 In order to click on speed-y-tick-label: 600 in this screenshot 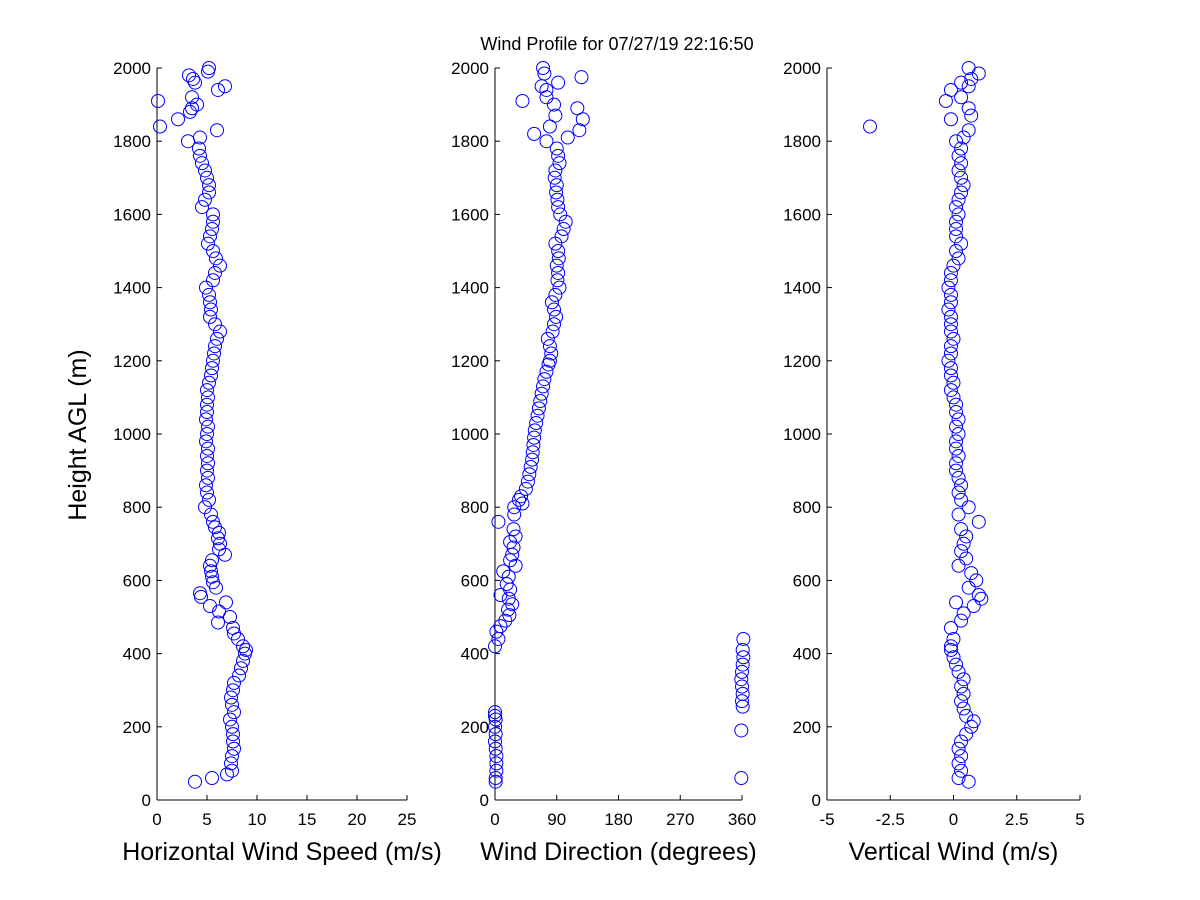, I will do `click(137, 580)`.